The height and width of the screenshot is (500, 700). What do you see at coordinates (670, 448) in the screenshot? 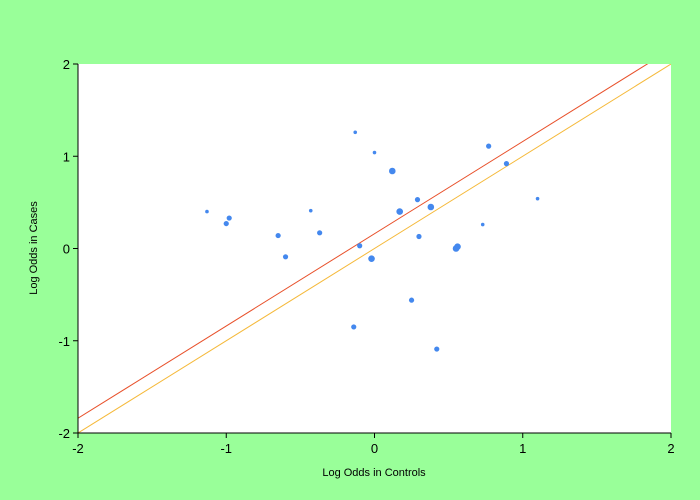
I see `x-tick-label: 2` at bounding box center [670, 448].